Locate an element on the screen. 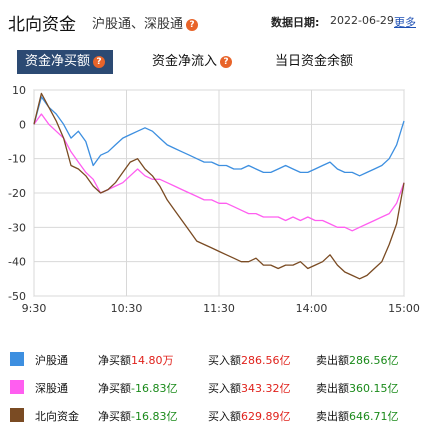 The height and width of the screenshot is (432, 426). buy-value: 629.89亿 is located at coordinates (266, 416).